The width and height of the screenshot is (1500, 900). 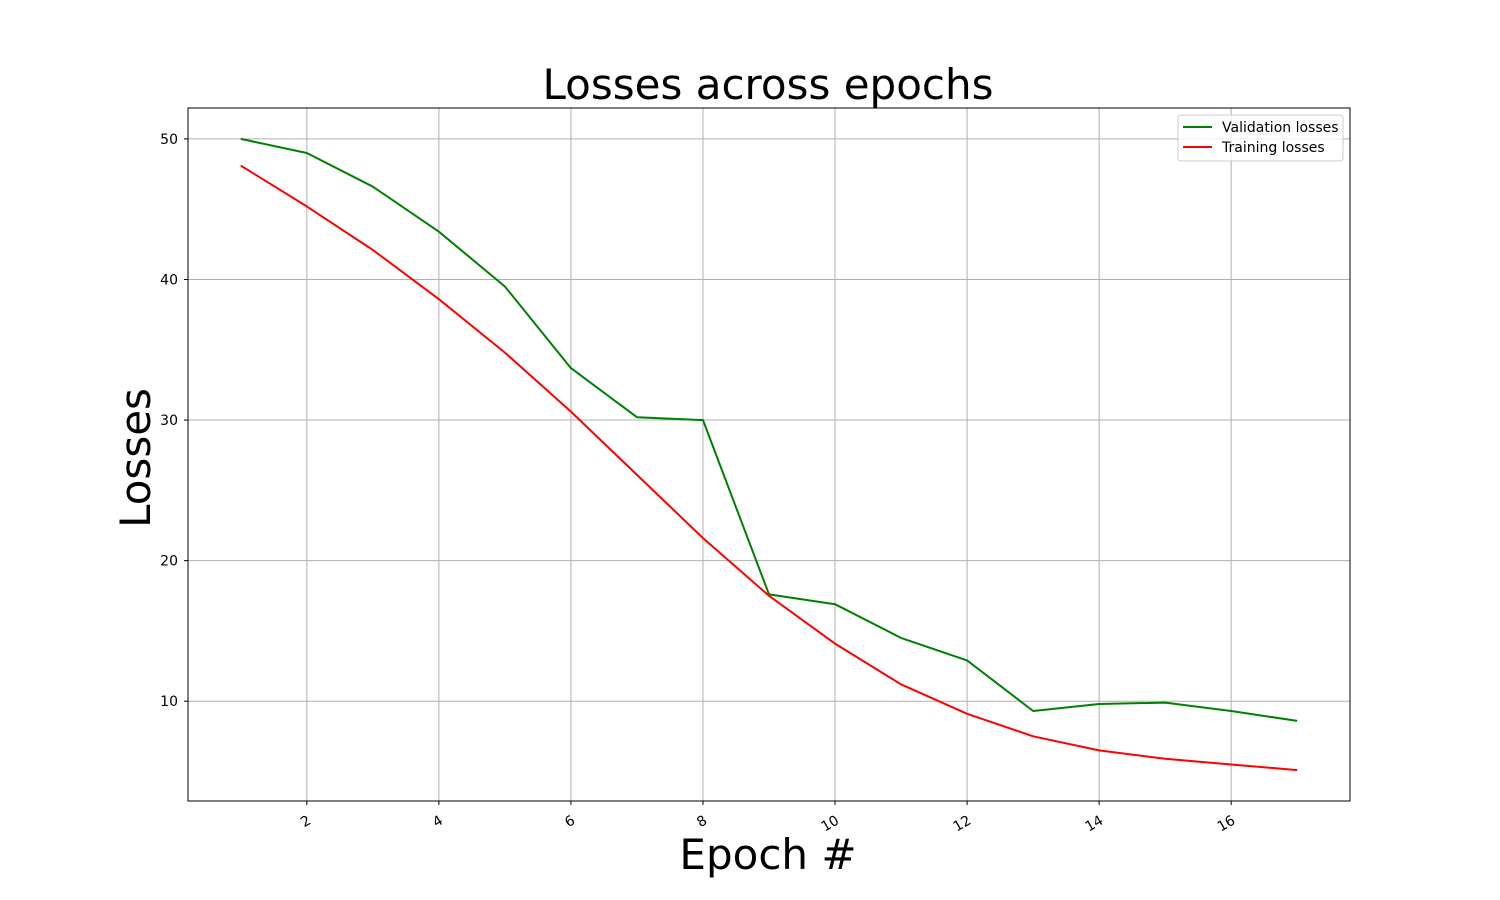 I want to click on x-tick-label: 16, so click(x=1227, y=824).